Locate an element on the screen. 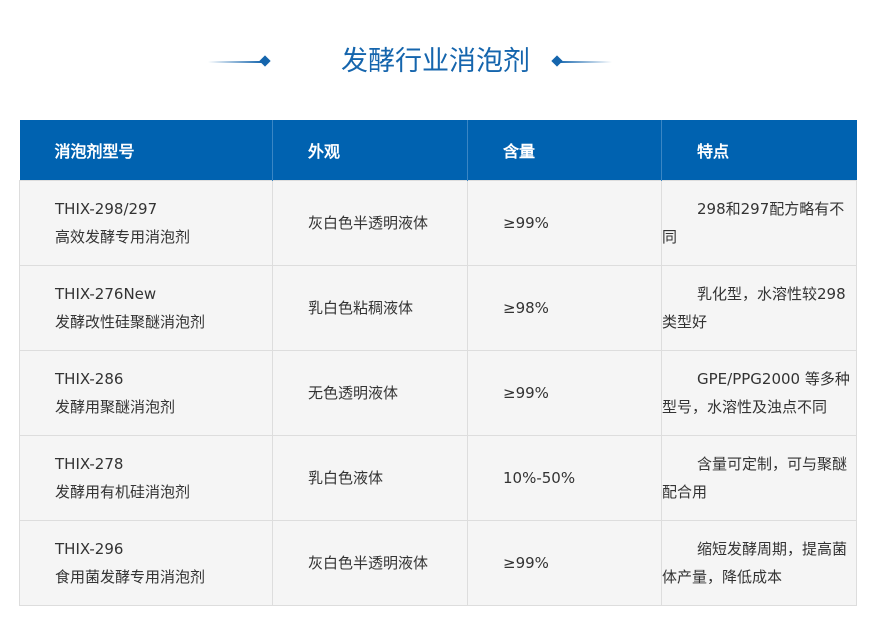 This screenshot has width=871, height=622. model-name: 发酵用聚醚消泡剂 is located at coordinates (115, 407).